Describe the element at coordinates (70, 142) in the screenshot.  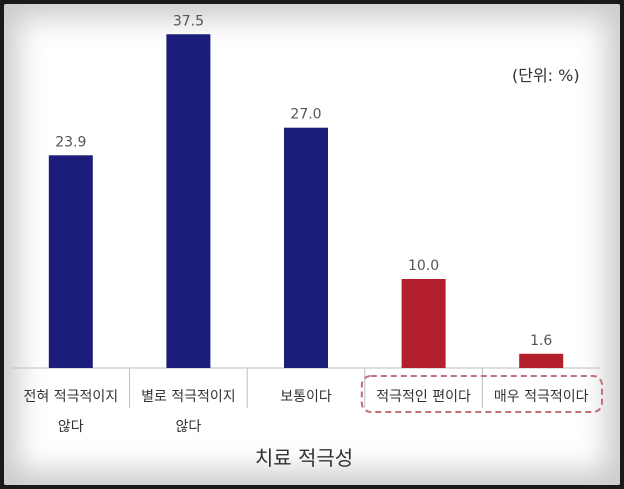
I see `data-label-1: 23.9` at that location.